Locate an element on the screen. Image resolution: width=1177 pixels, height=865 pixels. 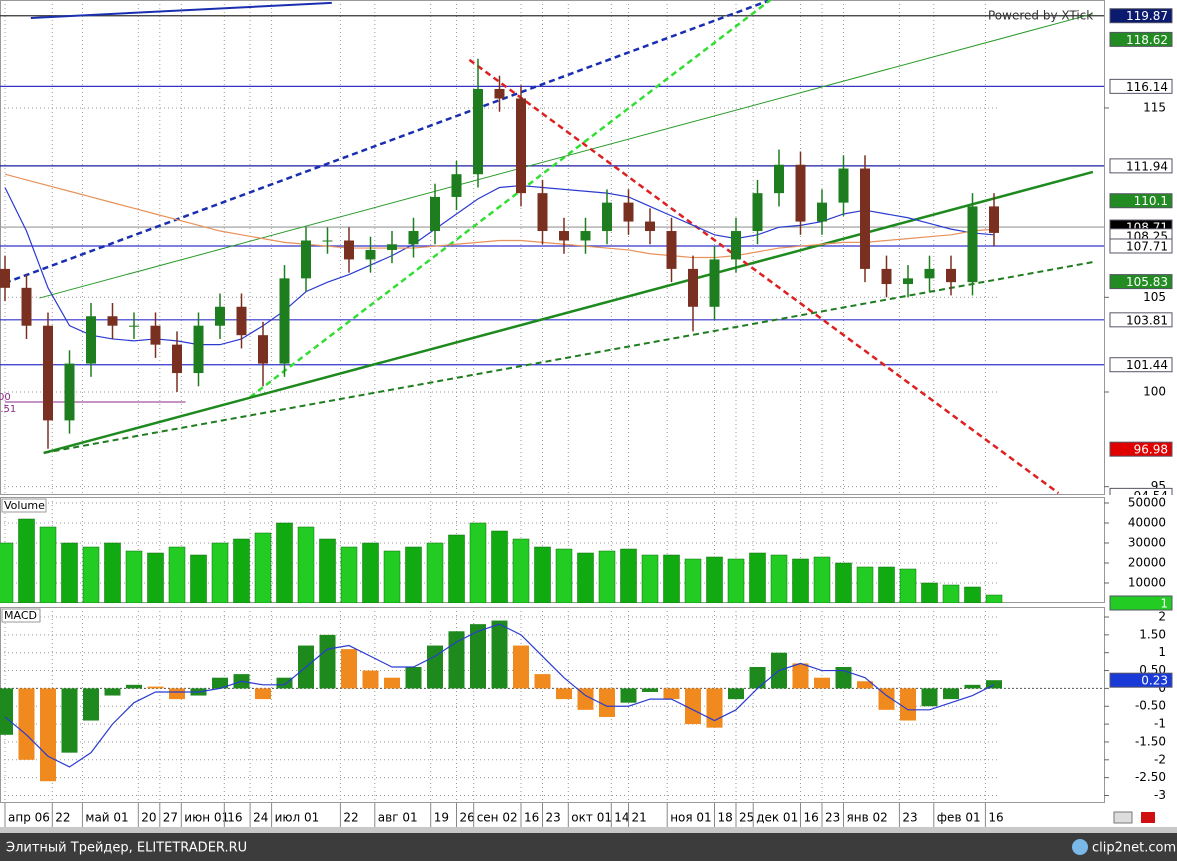
y-tick-label: -0.50 is located at coordinates (1150, 706).